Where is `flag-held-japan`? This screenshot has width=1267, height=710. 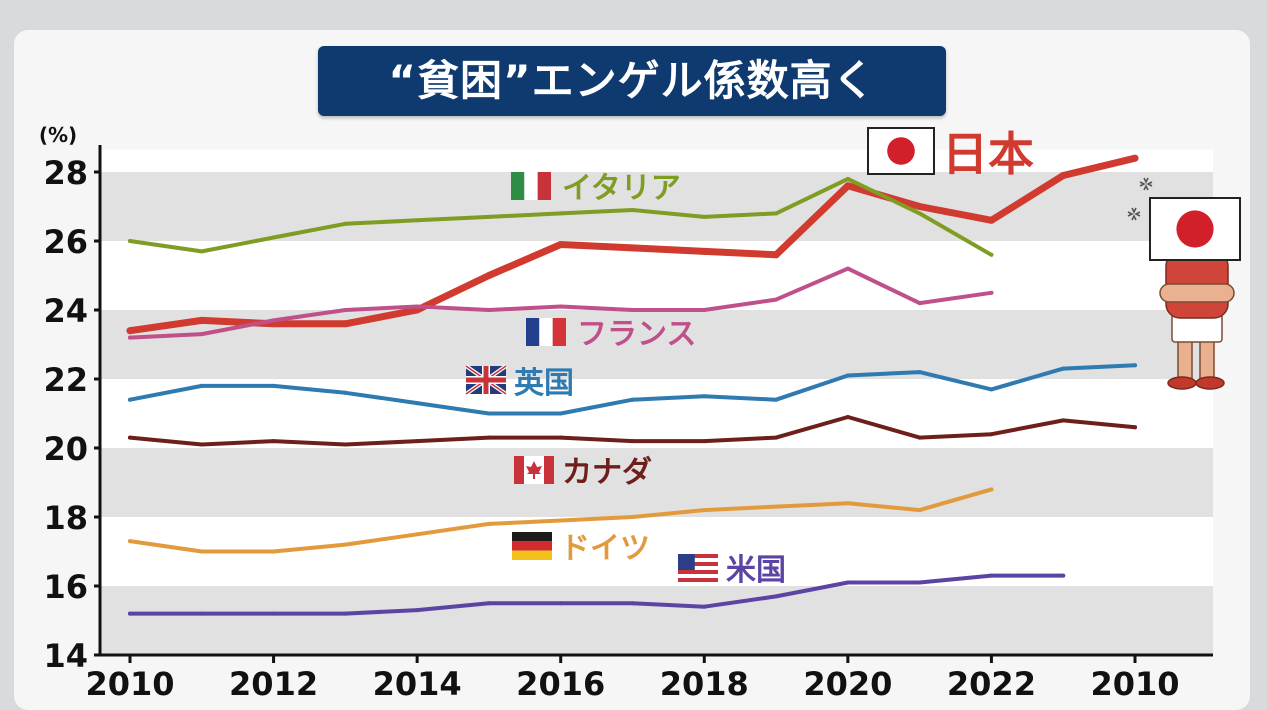
flag-held-japan is located at coordinates (1195, 229).